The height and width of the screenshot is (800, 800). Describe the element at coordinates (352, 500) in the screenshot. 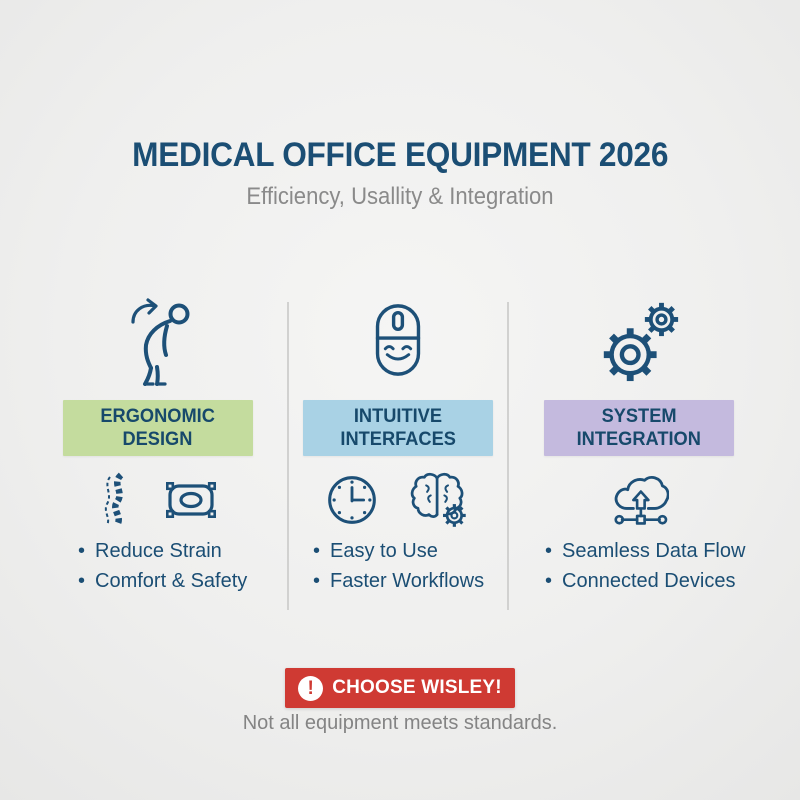

I see `clock-icon` at that location.